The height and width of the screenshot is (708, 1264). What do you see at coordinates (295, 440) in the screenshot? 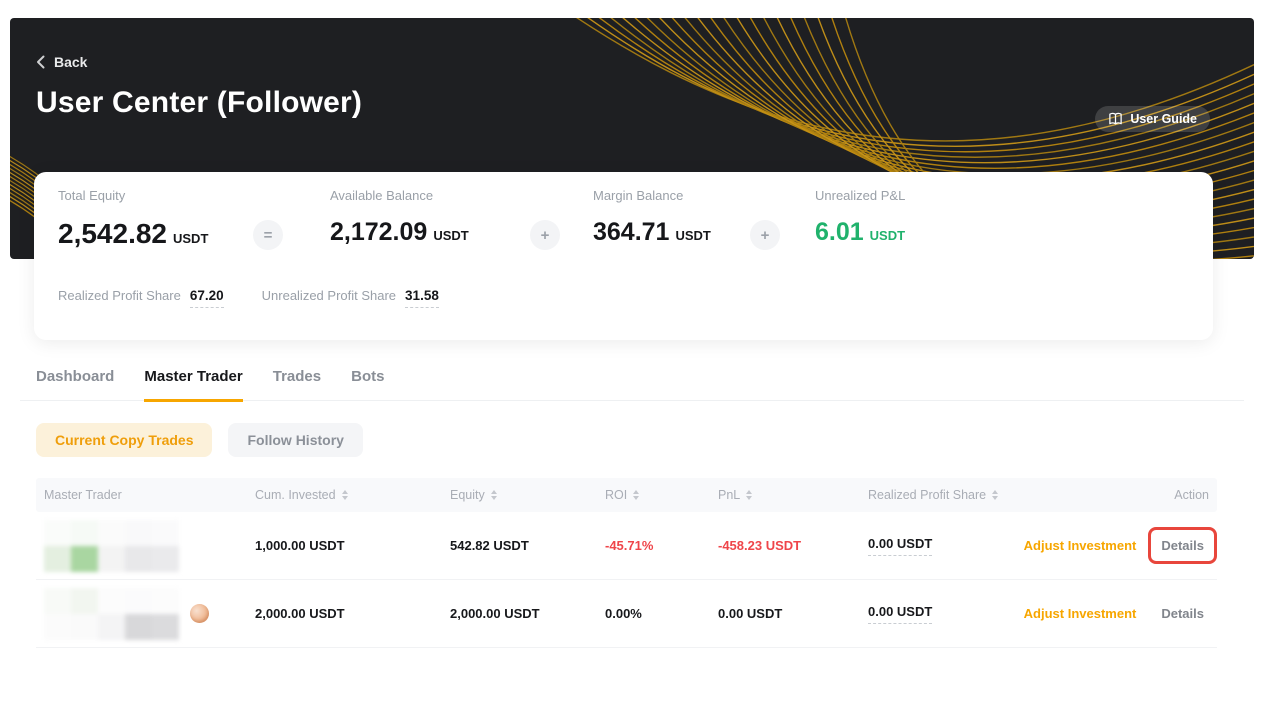
I see `subtab-follow-history: Follow History` at bounding box center [295, 440].